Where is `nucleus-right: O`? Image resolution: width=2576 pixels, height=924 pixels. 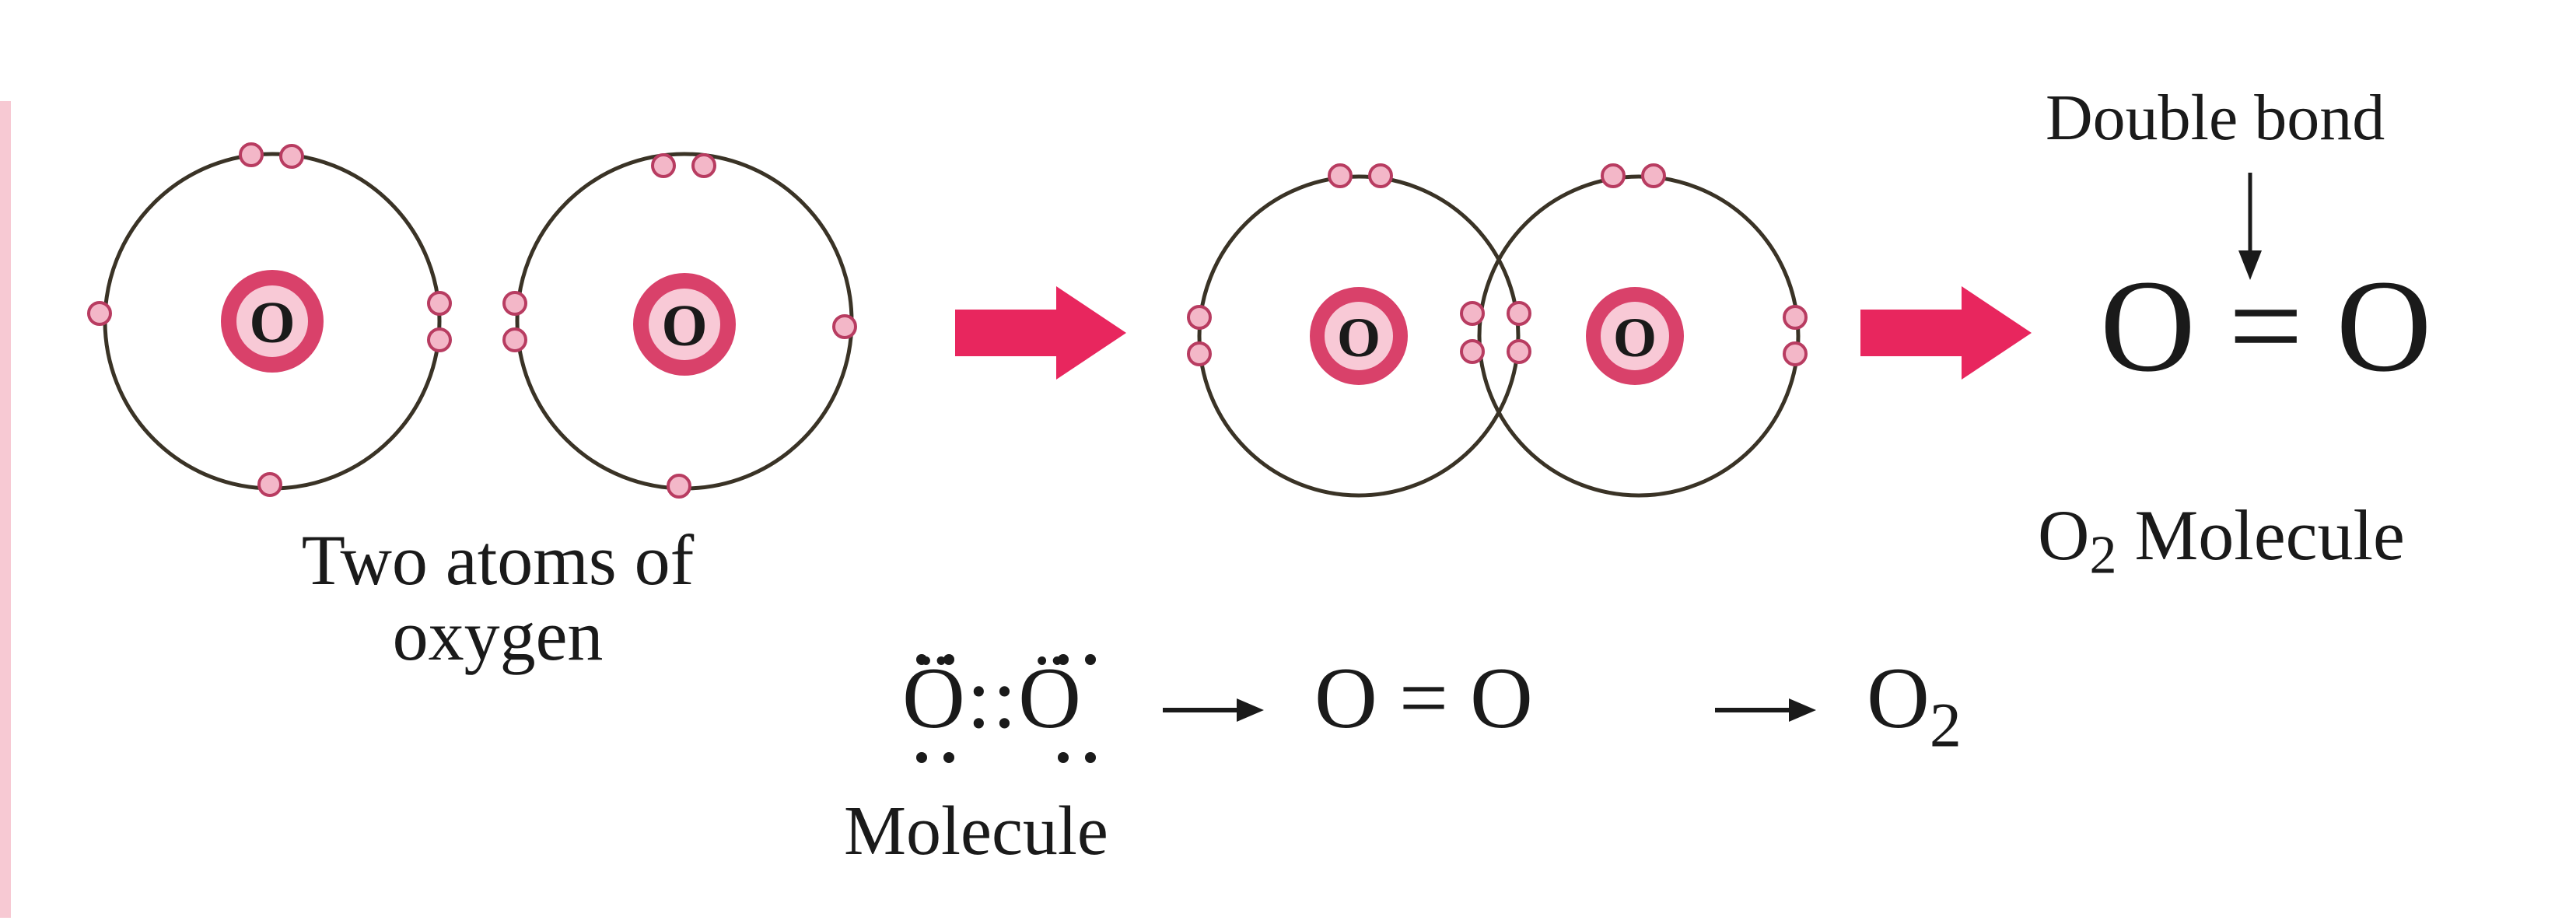 nucleus-right: O is located at coordinates (1635, 336).